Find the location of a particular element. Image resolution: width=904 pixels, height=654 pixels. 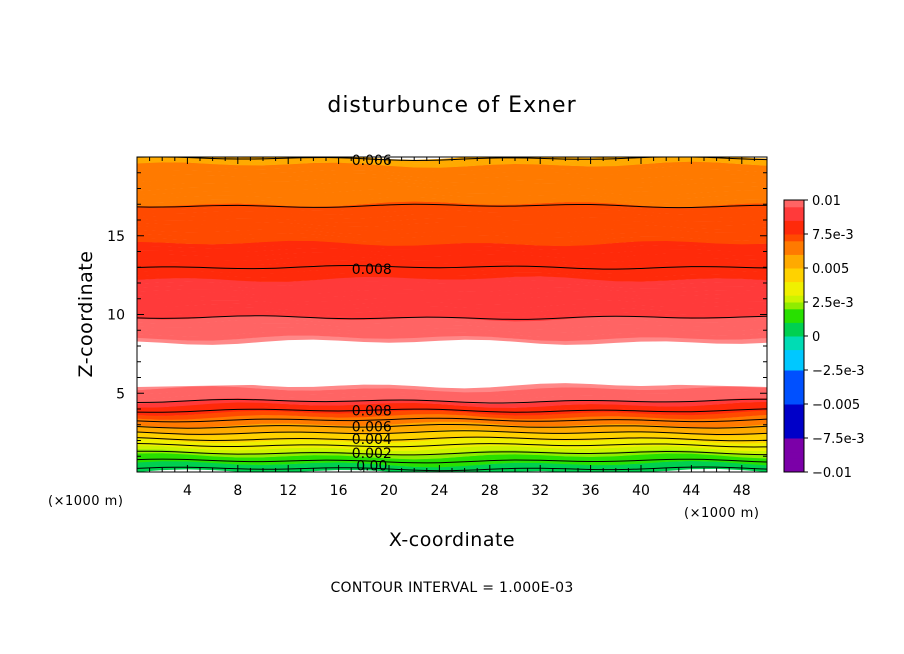

colorbar-tick-label: −7.5e-3 is located at coordinates (838, 439).